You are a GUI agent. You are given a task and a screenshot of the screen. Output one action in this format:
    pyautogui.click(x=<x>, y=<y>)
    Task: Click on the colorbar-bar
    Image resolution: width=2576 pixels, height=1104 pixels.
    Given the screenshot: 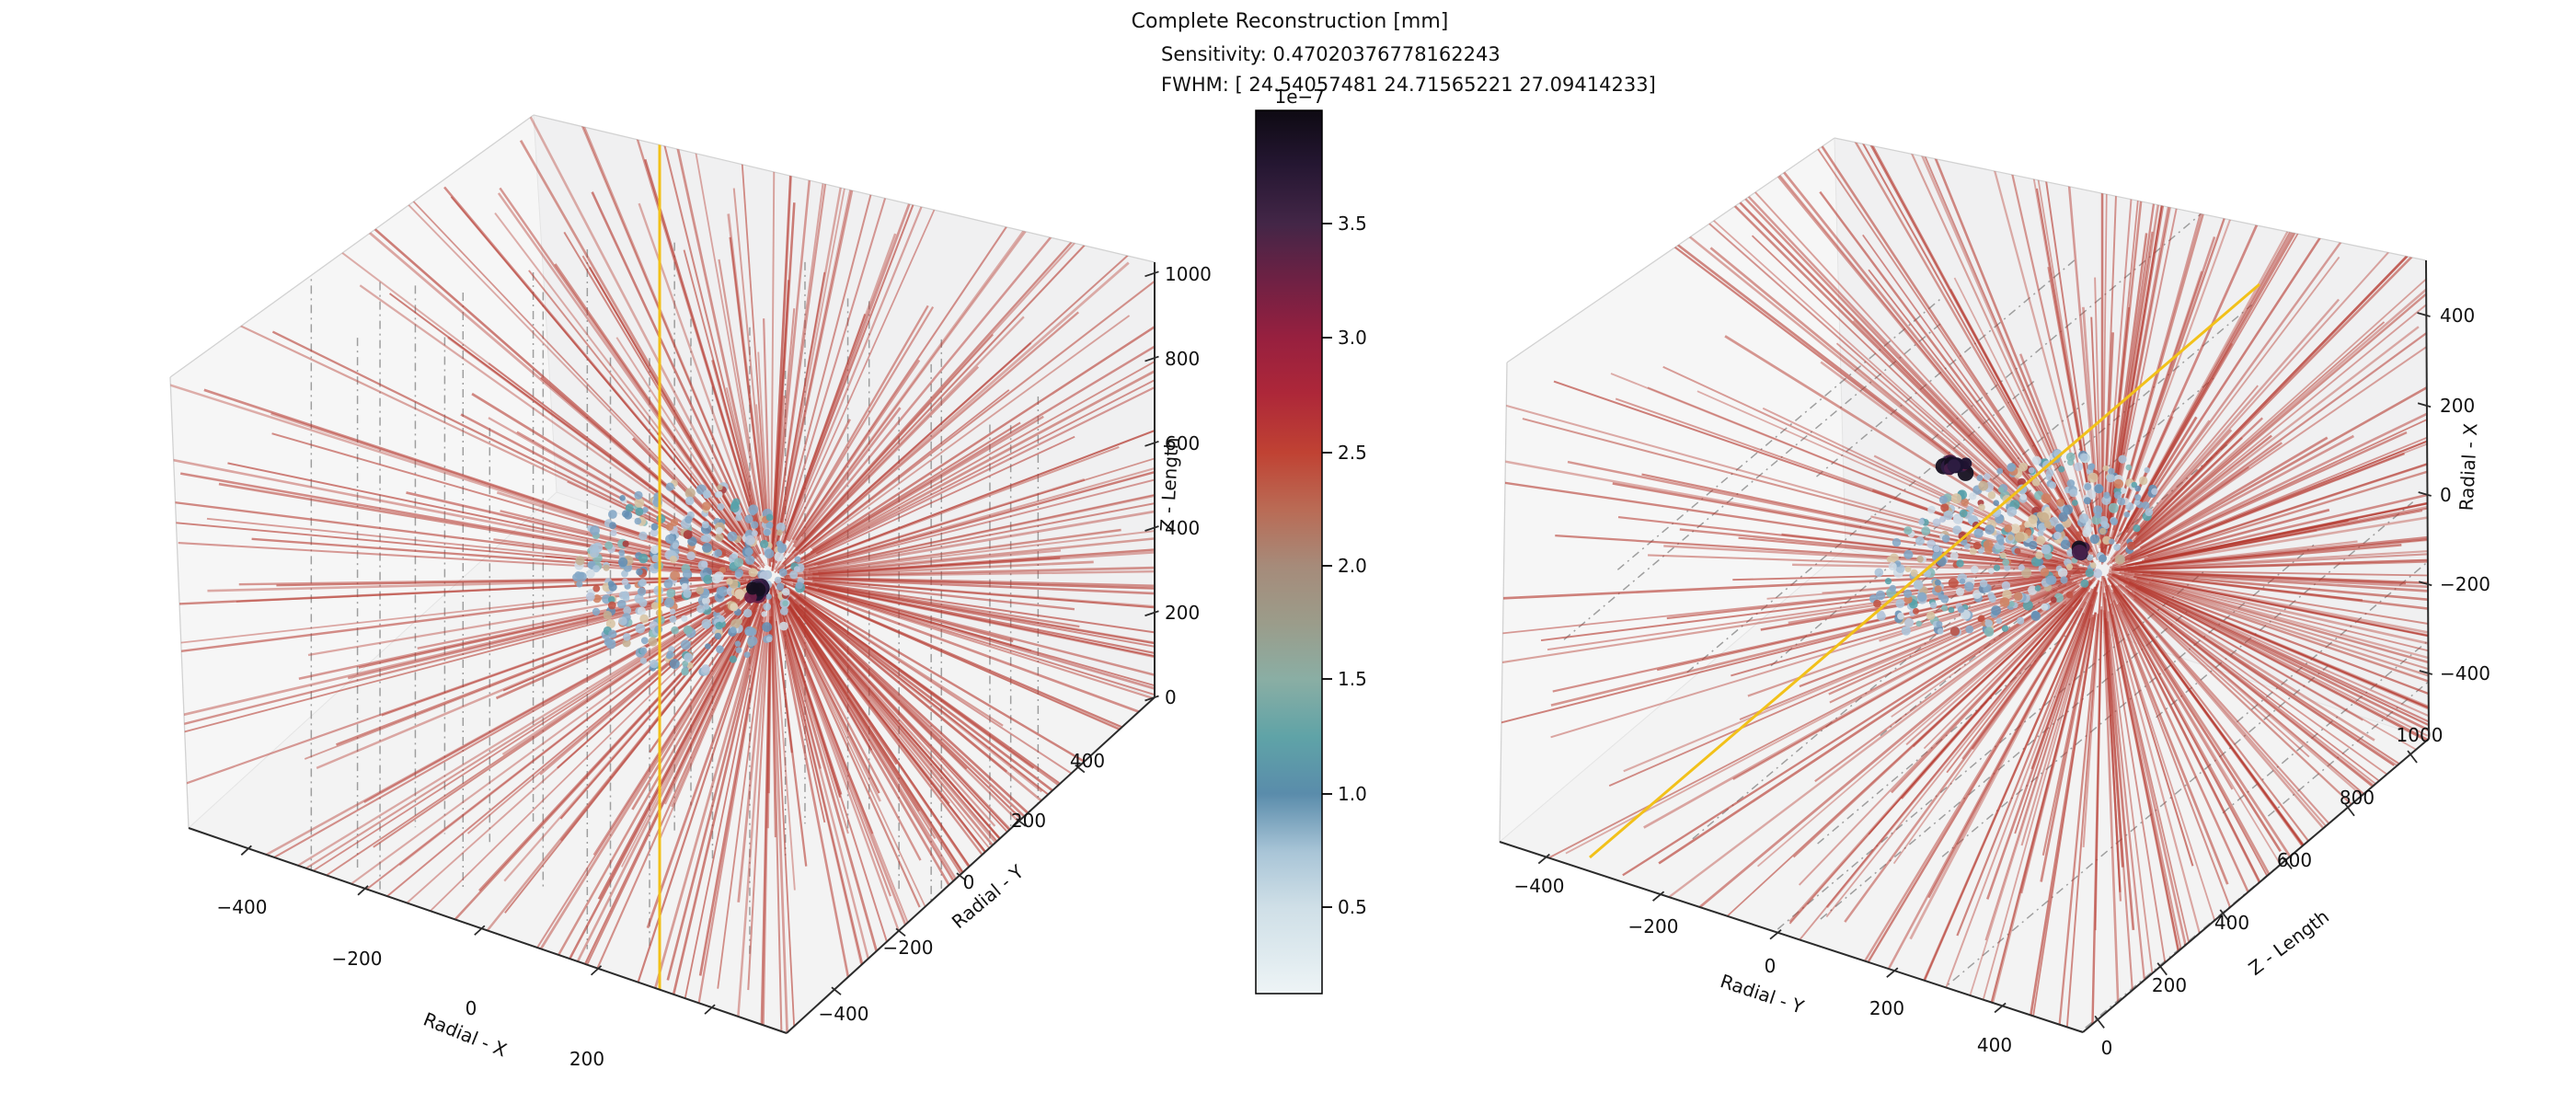 What is the action you would take?
    pyautogui.click(x=1289, y=552)
    